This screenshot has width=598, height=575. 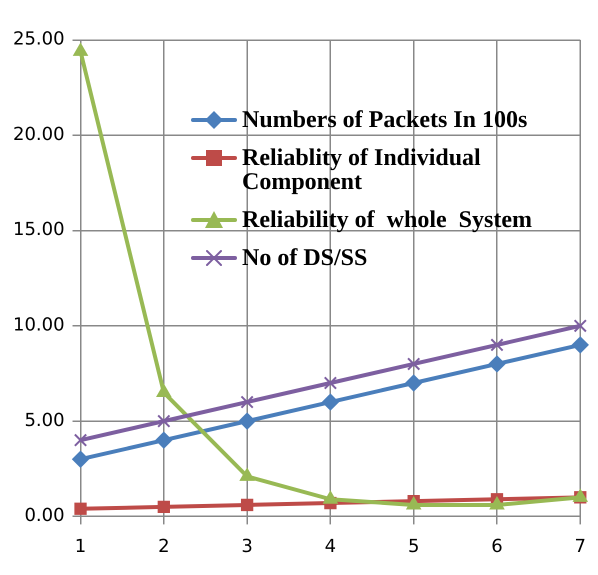 What do you see at coordinates (39, 325) in the screenshot?
I see `y-tick-label: 10.00` at bounding box center [39, 325].